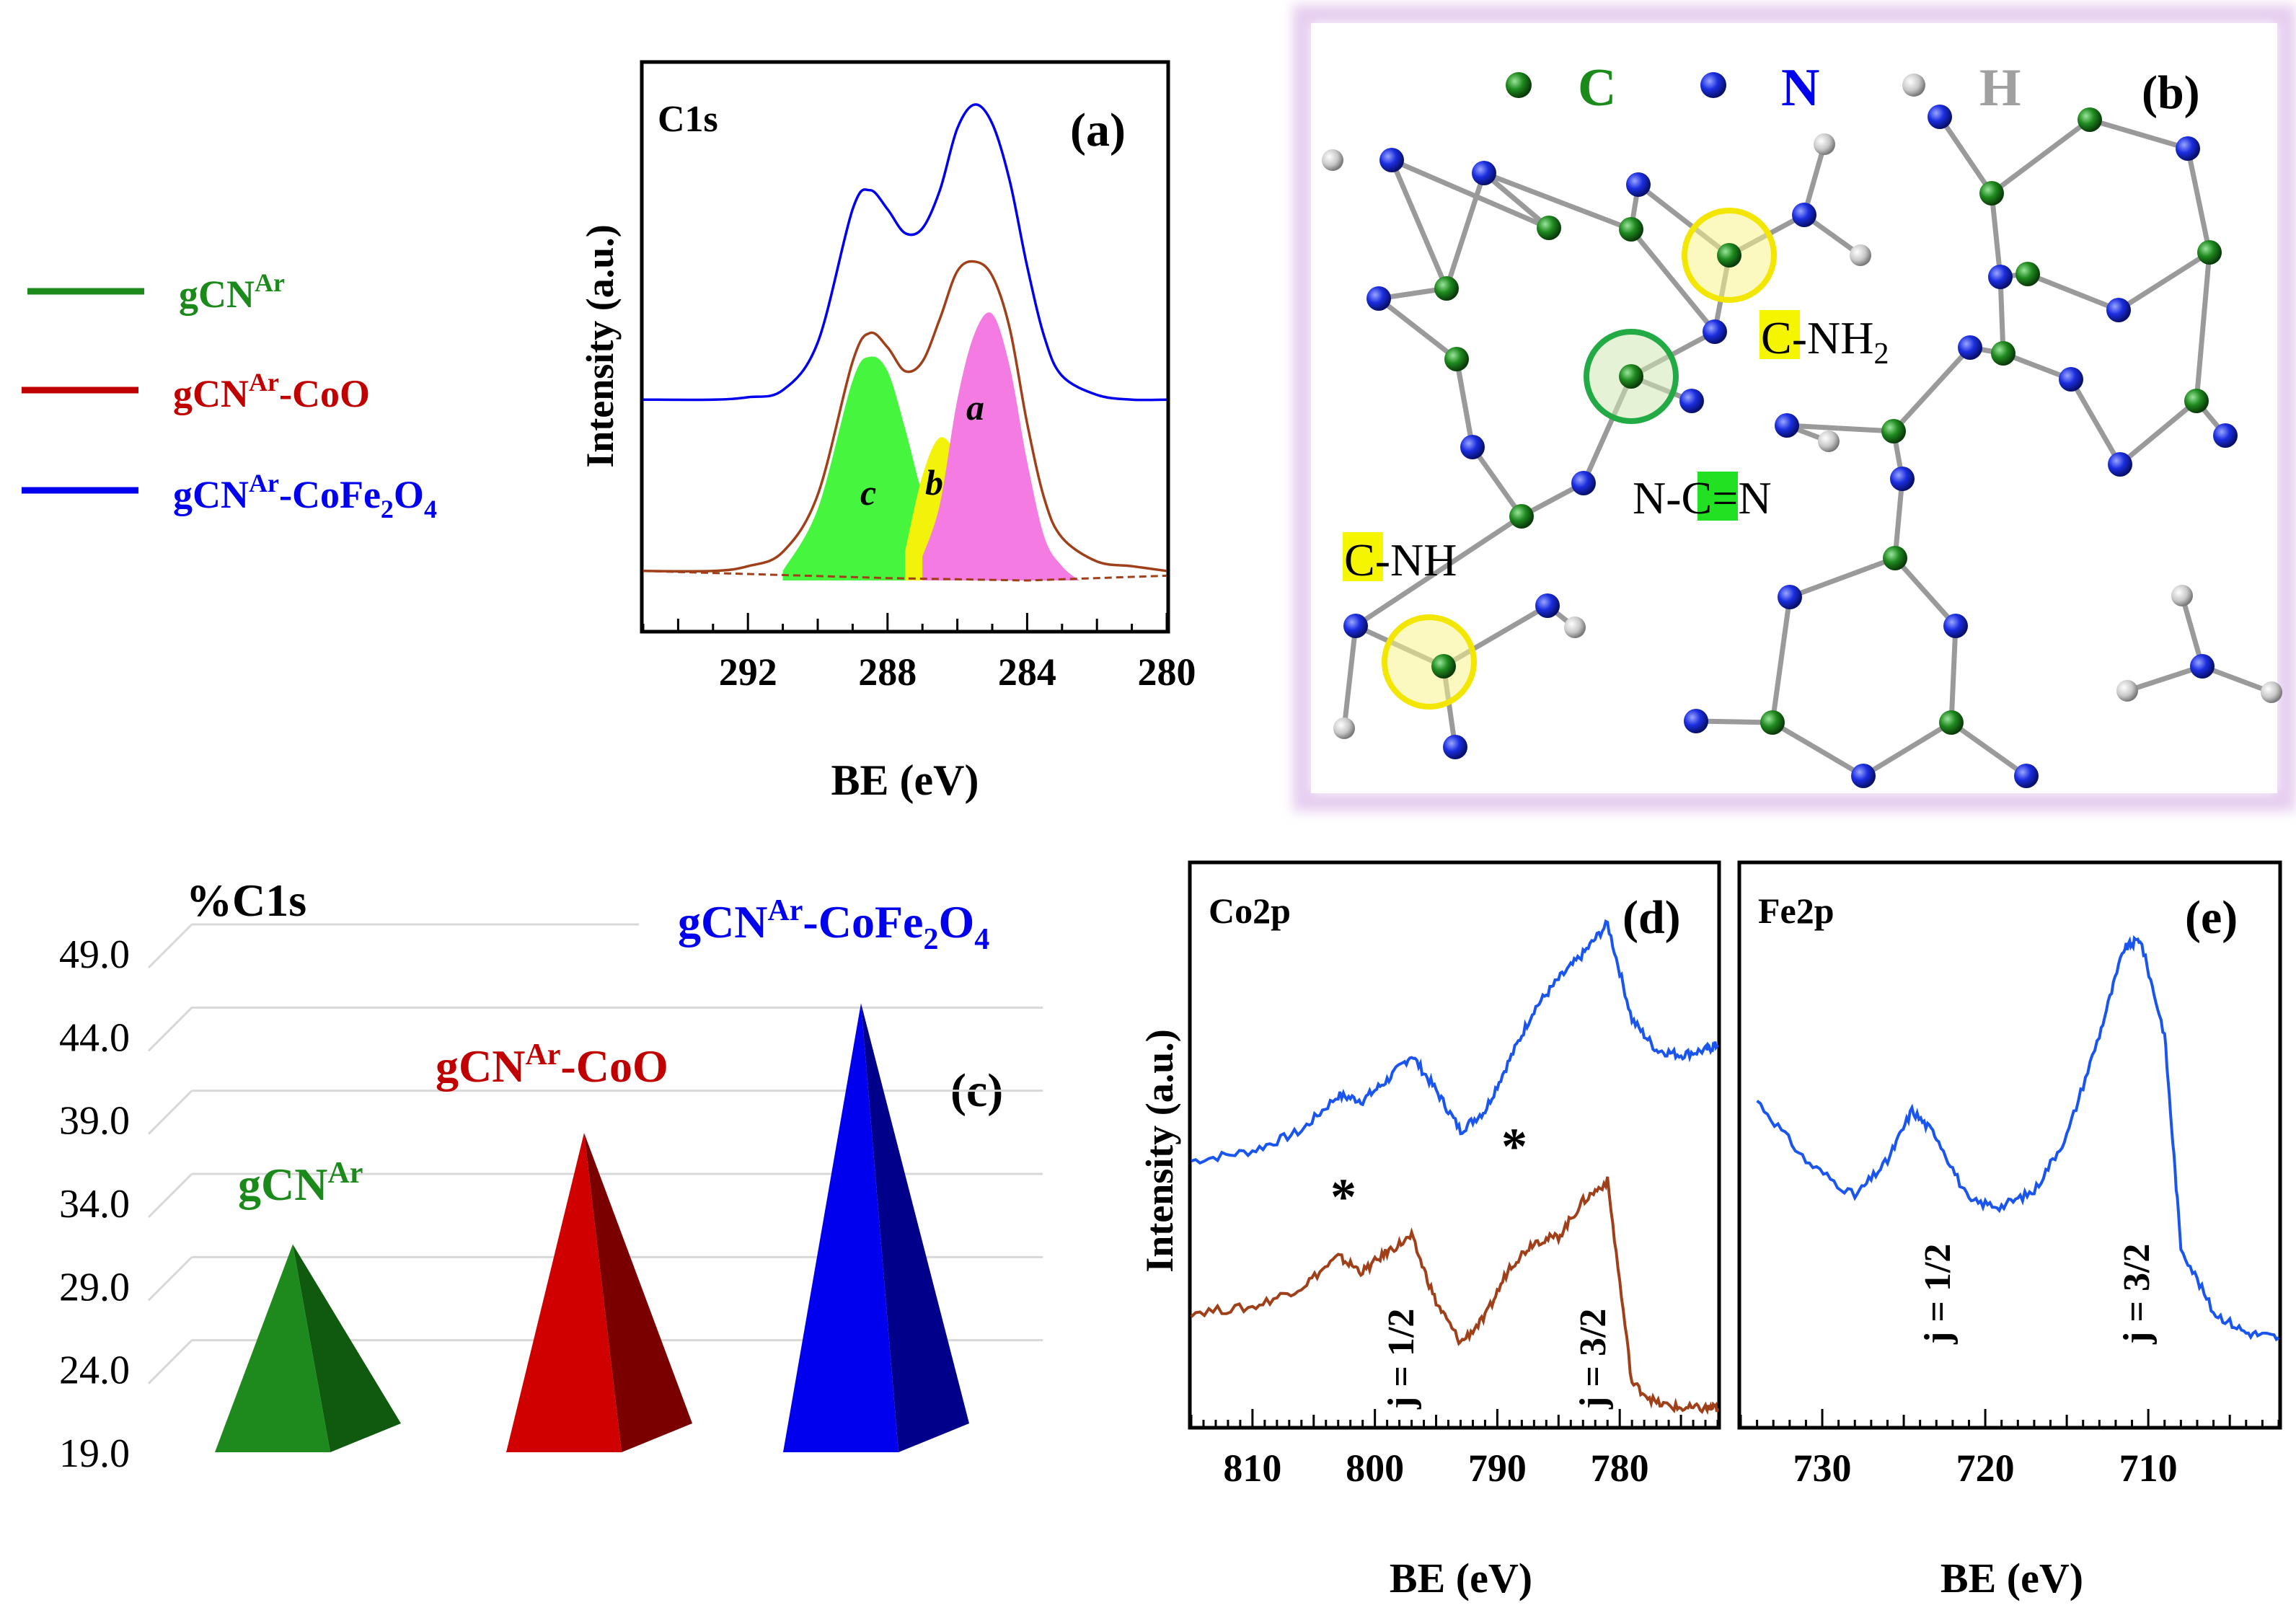  Describe the element at coordinates (934, 482) in the screenshot. I see `peak-label-b: b` at that location.